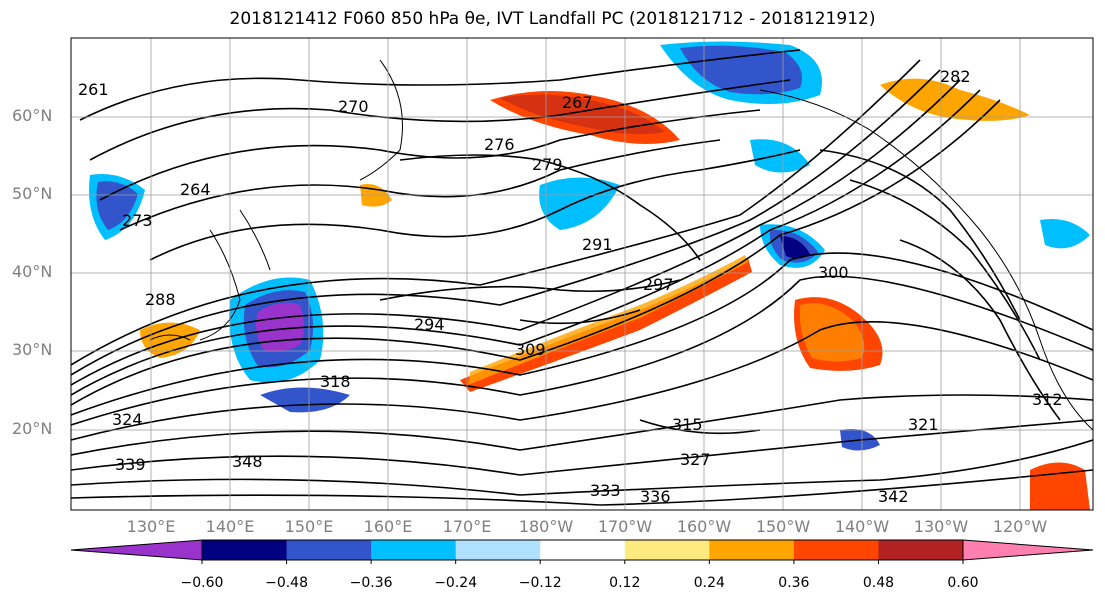 This screenshot has width=1105, height=603. What do you see at coordinates (195, 189) in the screenshot?
I see `contour-label: 264` at bounding box center [195, 189].